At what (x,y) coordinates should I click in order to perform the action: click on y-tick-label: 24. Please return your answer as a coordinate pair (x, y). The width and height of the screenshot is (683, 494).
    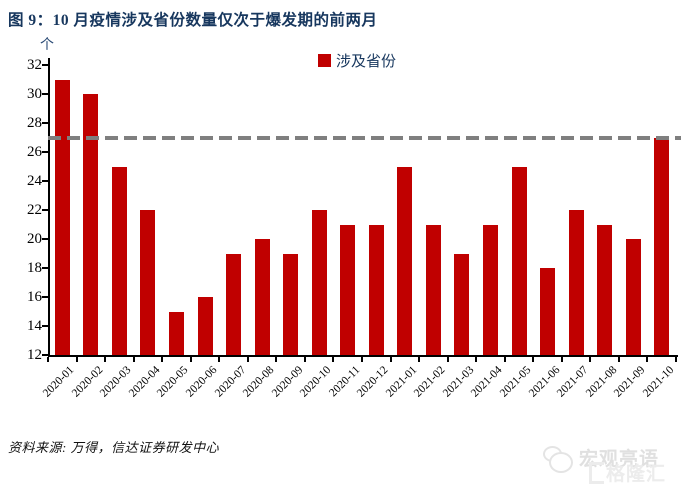
    Looking at the image, I should click on (34, 181).